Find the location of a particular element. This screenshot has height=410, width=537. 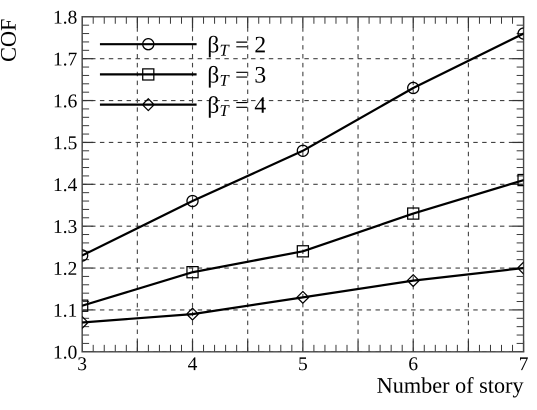

x-tick-label: 6 is located at coordinates (413, 363).